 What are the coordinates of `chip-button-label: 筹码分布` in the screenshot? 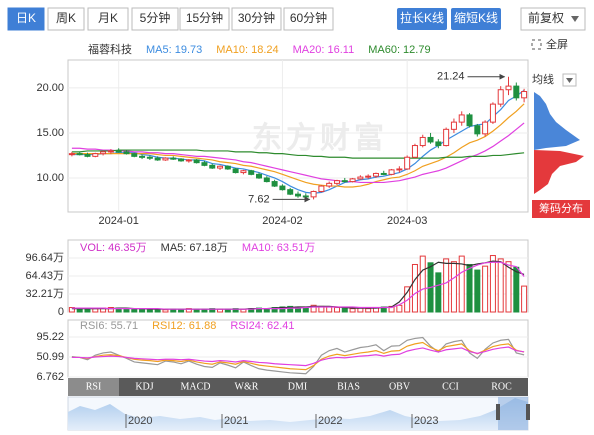 It's located at (561, 208).